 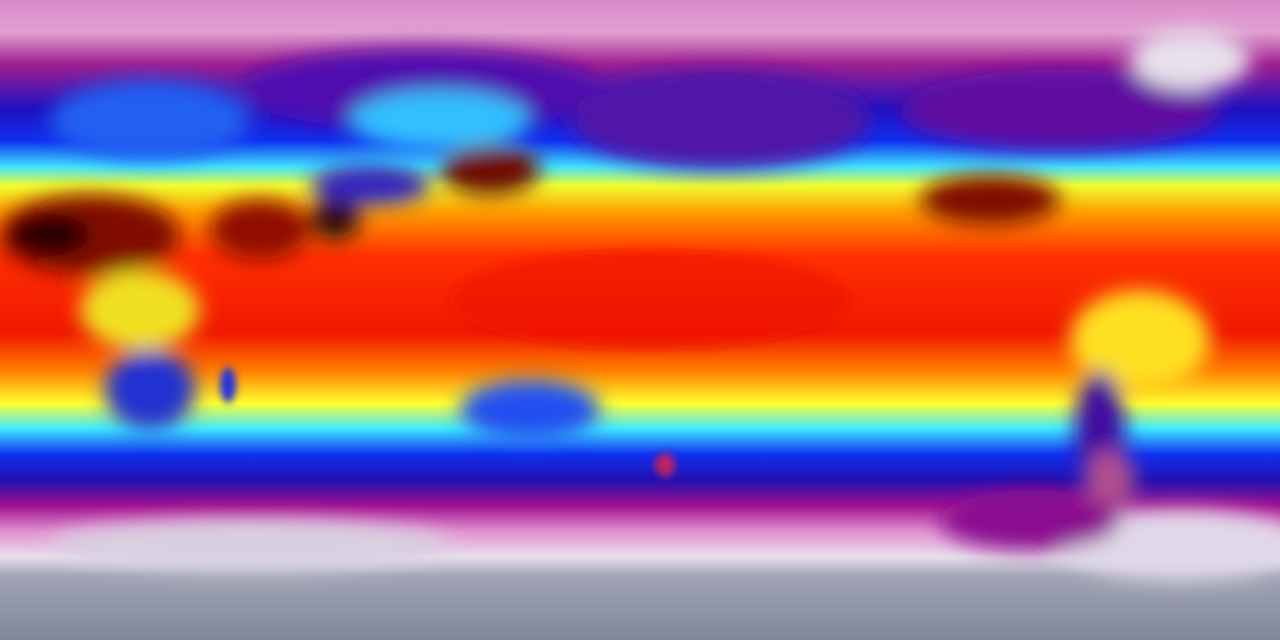 I want to click on patagonia, so click(x=1110, y=480).